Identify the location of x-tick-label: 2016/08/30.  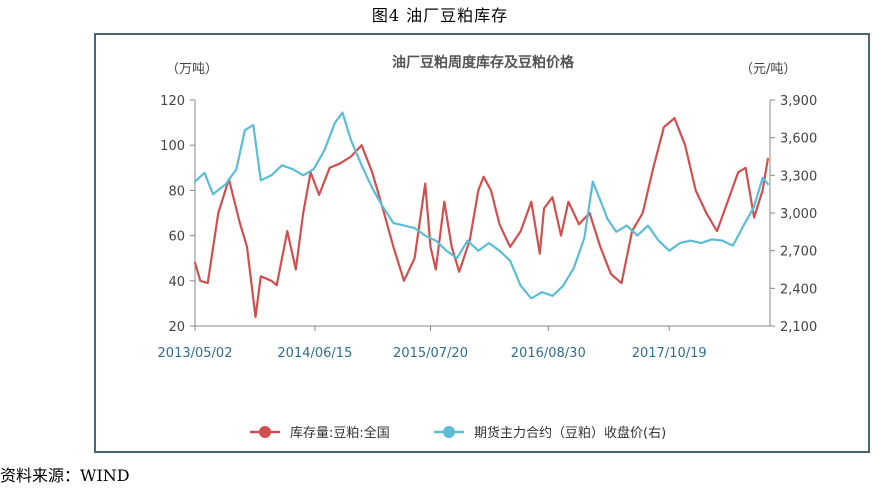
(548, 353).